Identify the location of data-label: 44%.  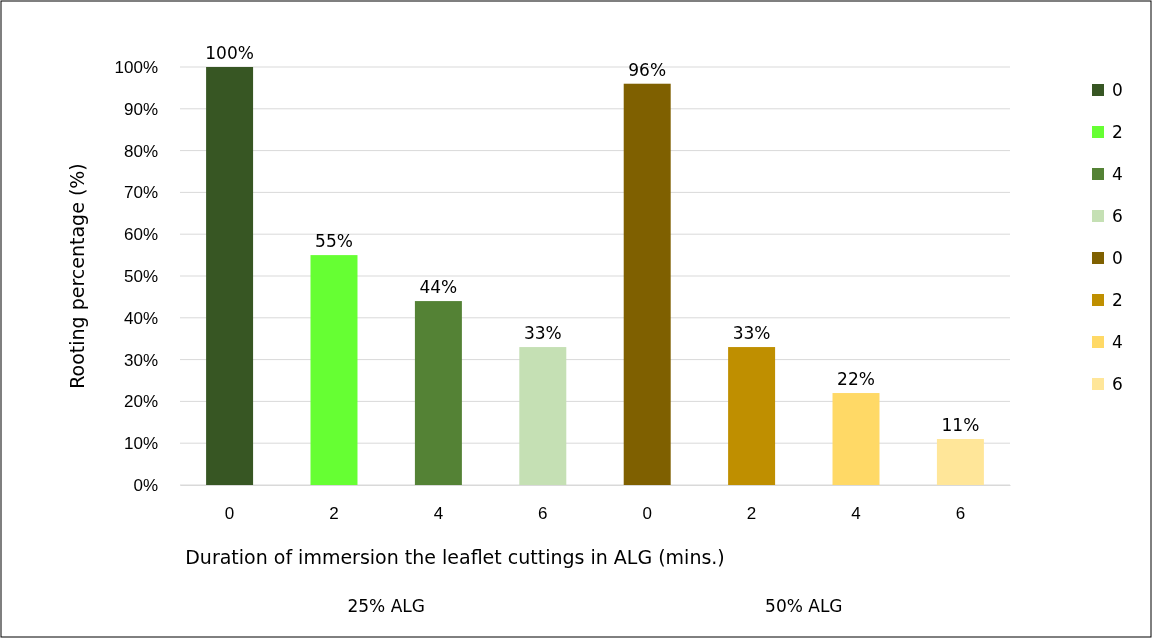
(438, 287).